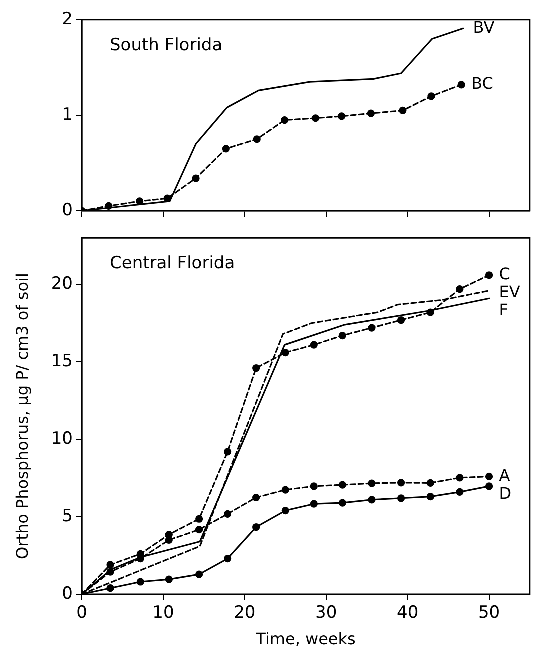 The width and height of the screenshot is (550, 662). What do you see at coordinates (509, 292) in the screenshot?
I see `series-label: EV` at bounding box center [509, 292].